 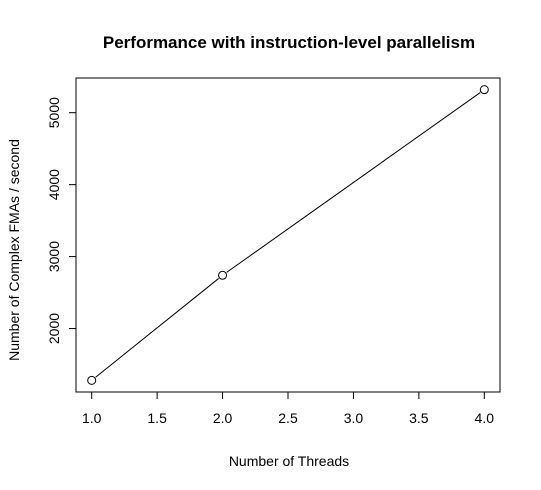 What do you see at coordinates (223, 418) in the screenshot?
I see `x-tick-label: 2.0` at bounding box center [223, 418].